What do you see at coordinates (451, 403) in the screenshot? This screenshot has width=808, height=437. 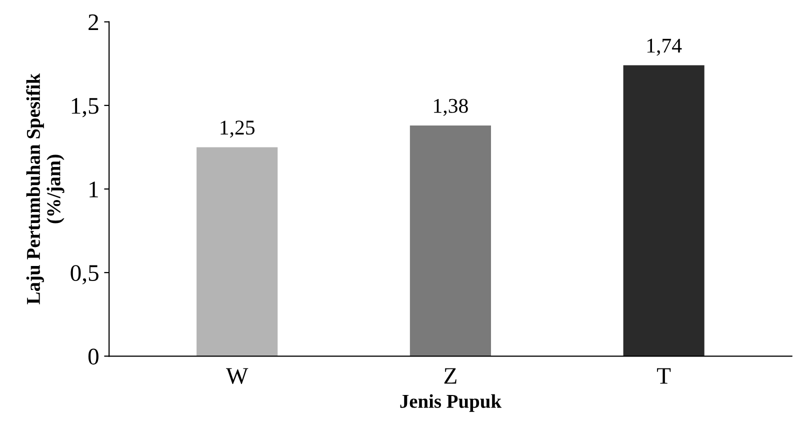 I see `x-axis-title: Jenis Pupuk` at bounding box center [451, 403].